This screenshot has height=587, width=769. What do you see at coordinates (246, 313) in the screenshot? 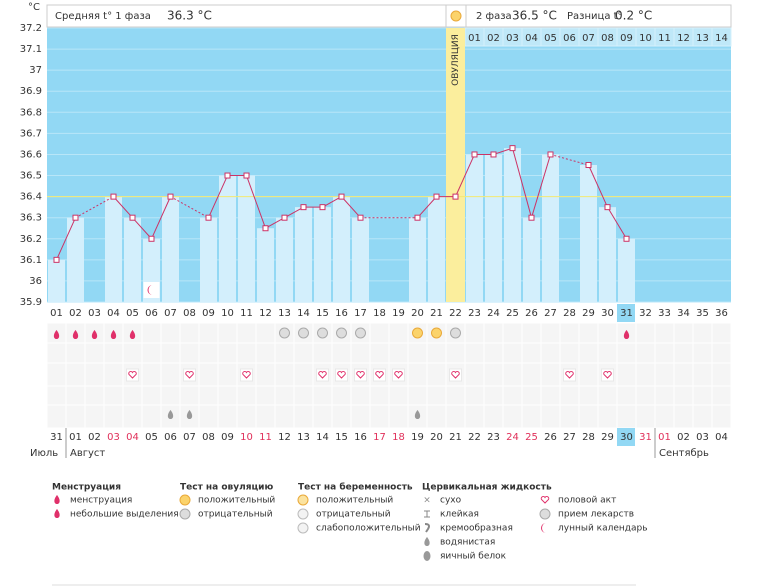
I see `x-tick-label: 11` at bounding box center [246, 313].